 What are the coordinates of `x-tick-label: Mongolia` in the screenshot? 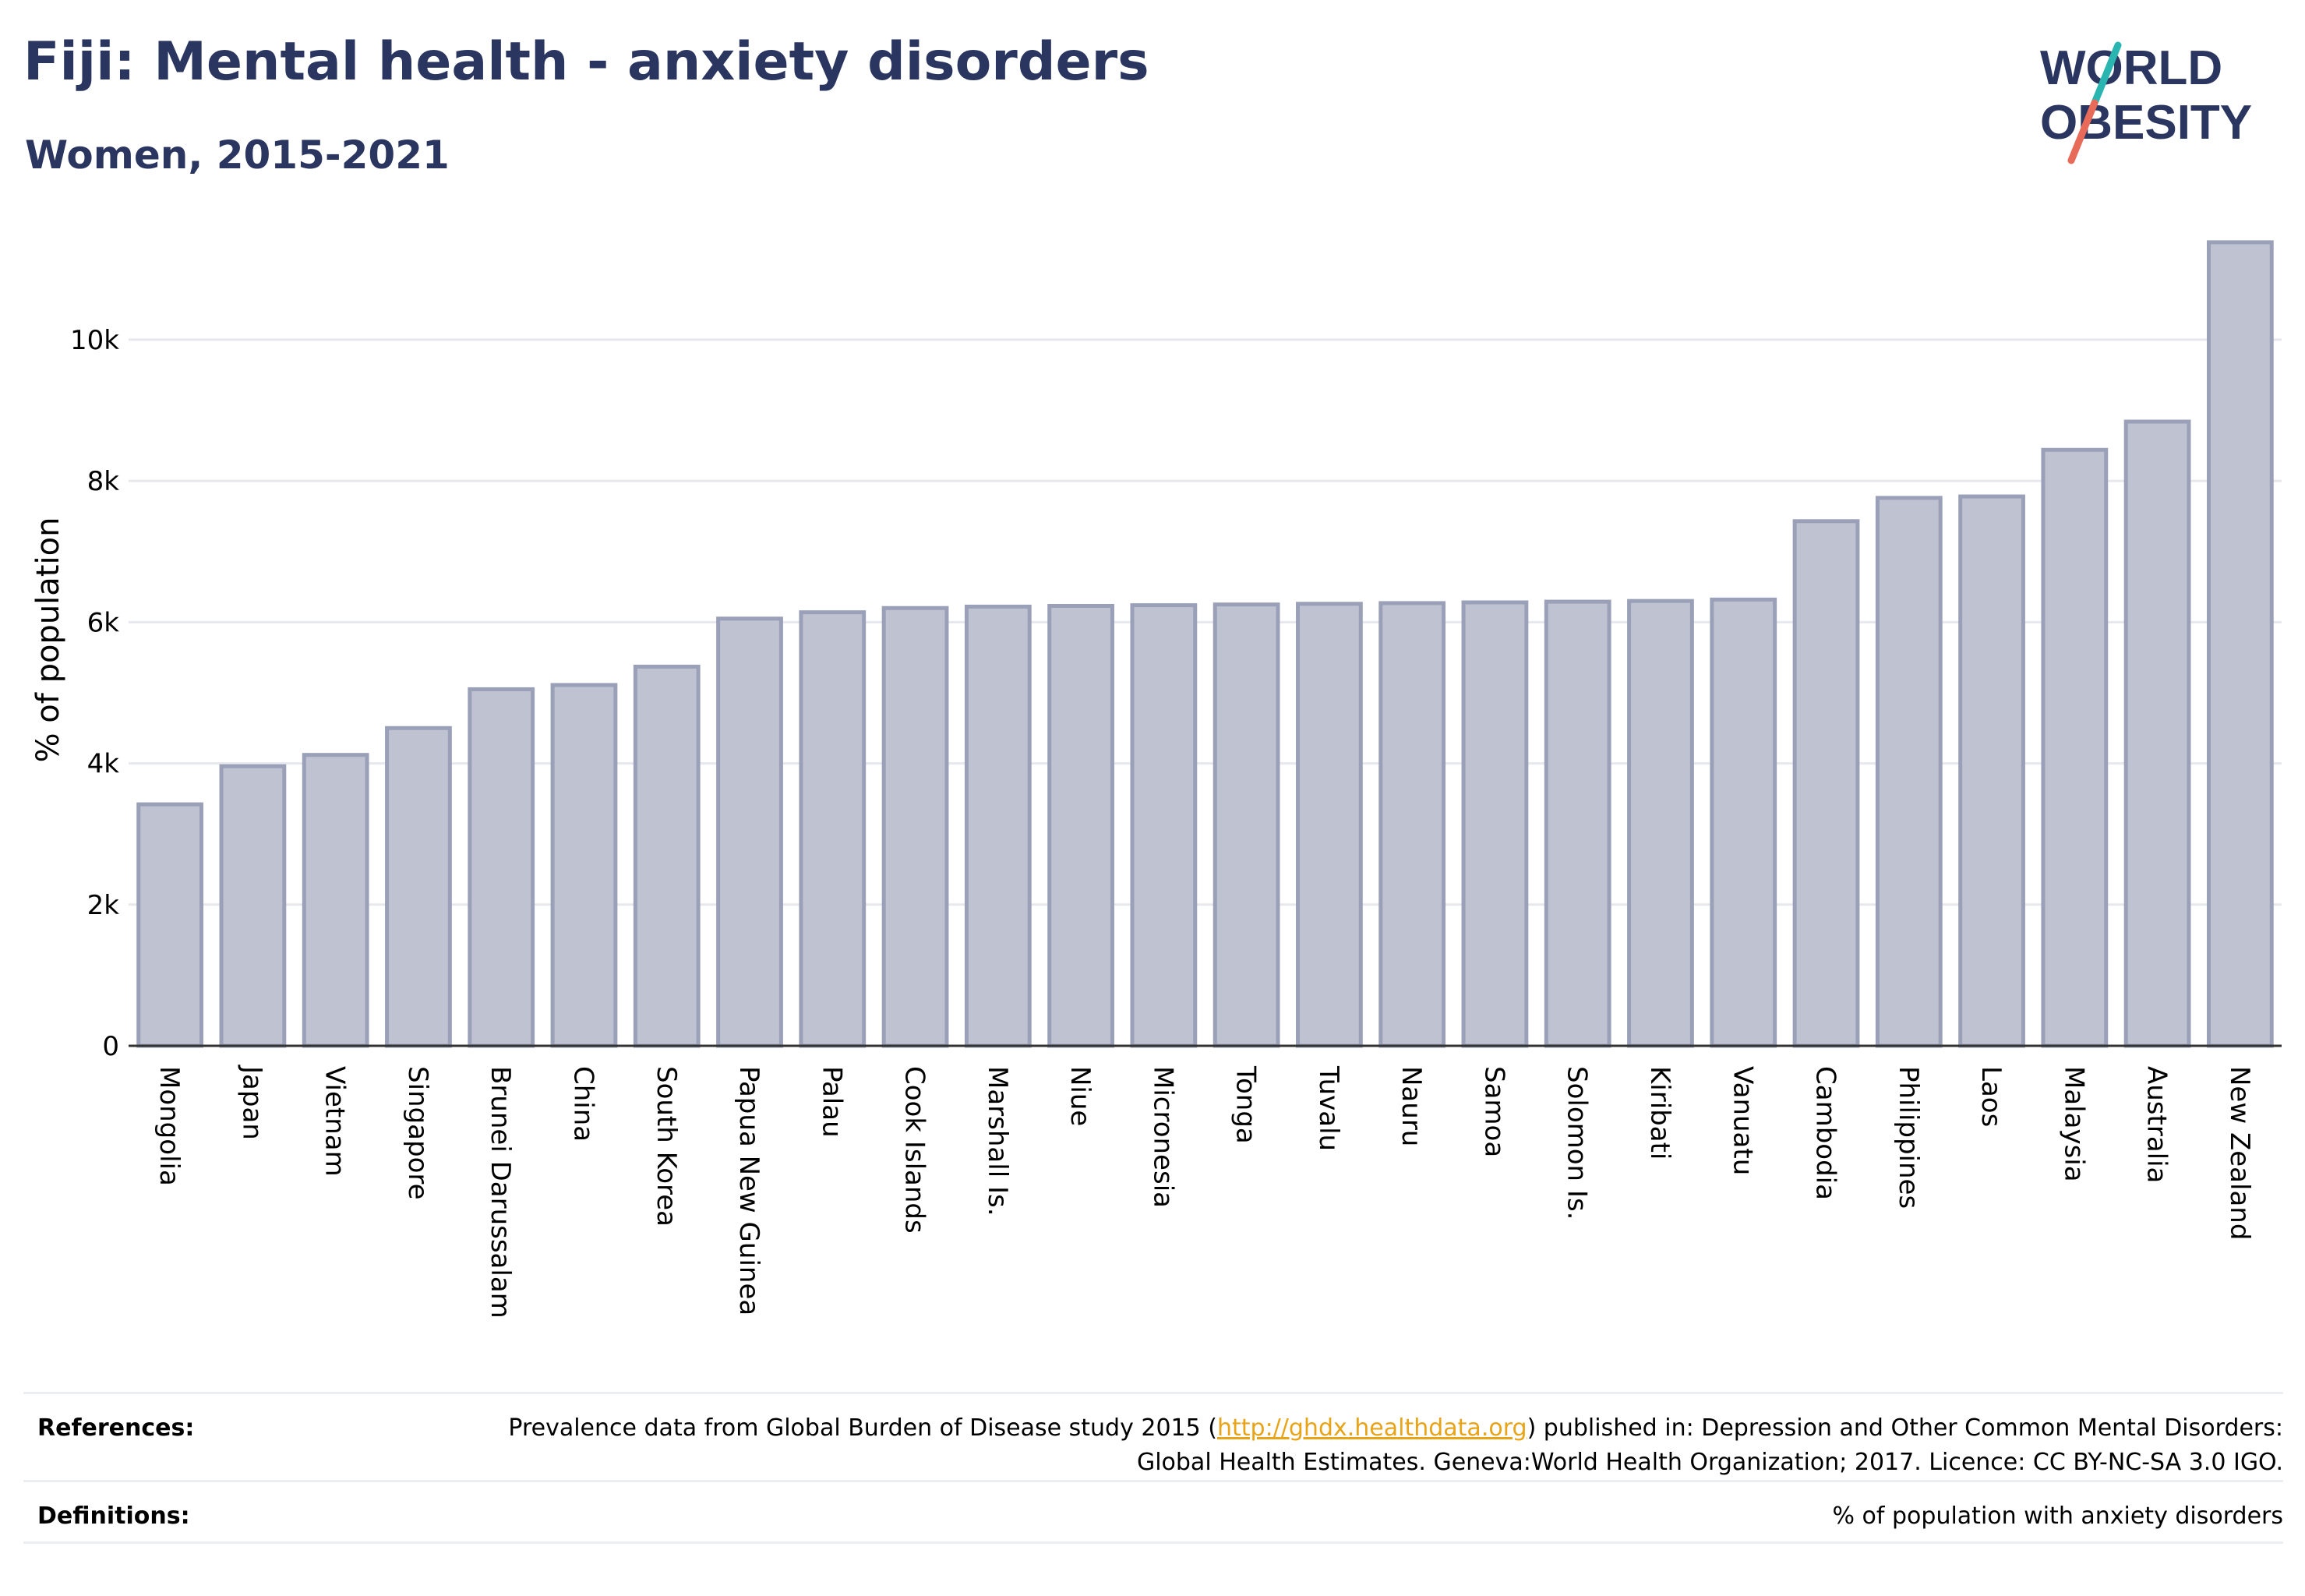 It's located at (169, 1126).